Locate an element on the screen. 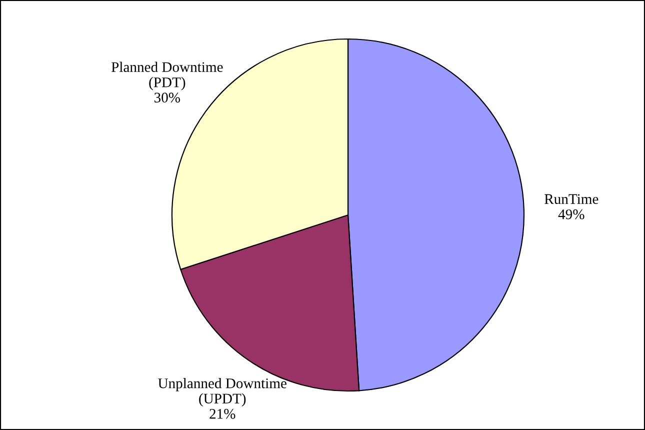 The image size is (645, 430). data-label: 30% is located at coordinates (167, 97).